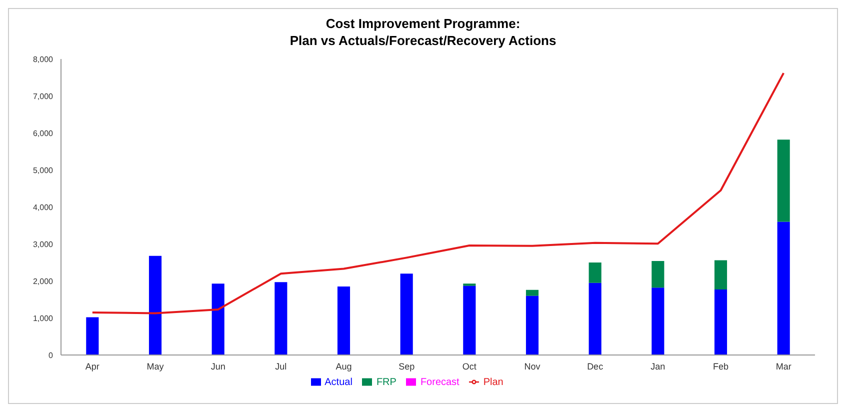 This screenshot has height=410, width=844. I want to click on x-tick-label: Dec, so click(595, 366).